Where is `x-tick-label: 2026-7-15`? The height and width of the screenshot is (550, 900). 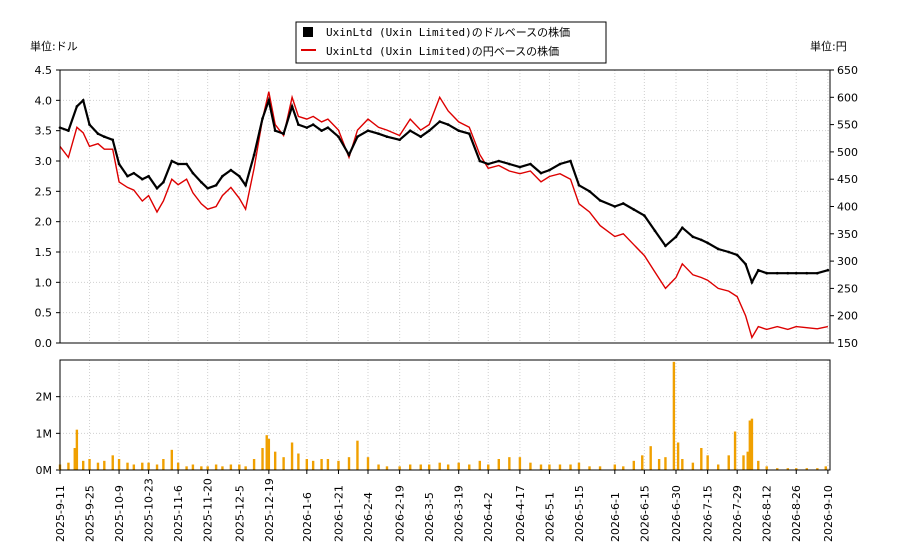 x-tick-label: 2026-7-15 is located at coordinates (708, 513).